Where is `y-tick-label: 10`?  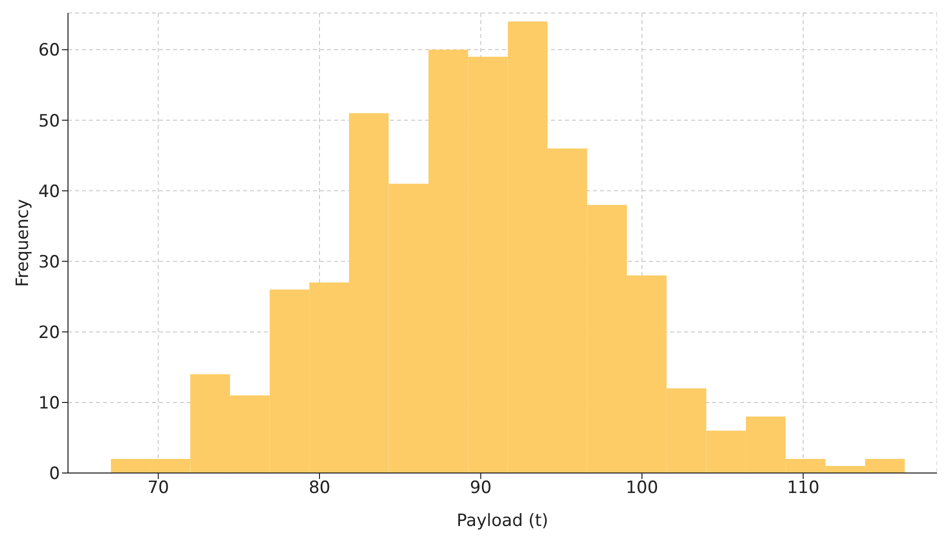
y-tick-label: 10 is located at coordinates (49, 403).